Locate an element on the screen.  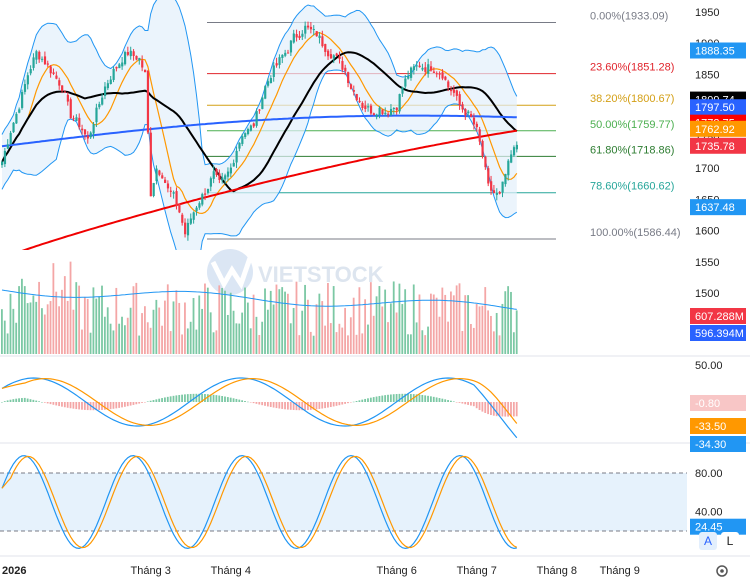
svg-text: -0.80 is located at coordinates (707, 404).